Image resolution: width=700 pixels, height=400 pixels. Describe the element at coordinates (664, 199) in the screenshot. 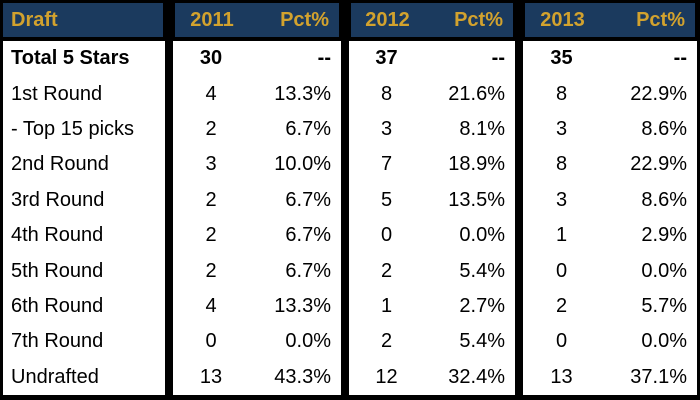

I see `pct-cell-2013: 8.6%` at that location.